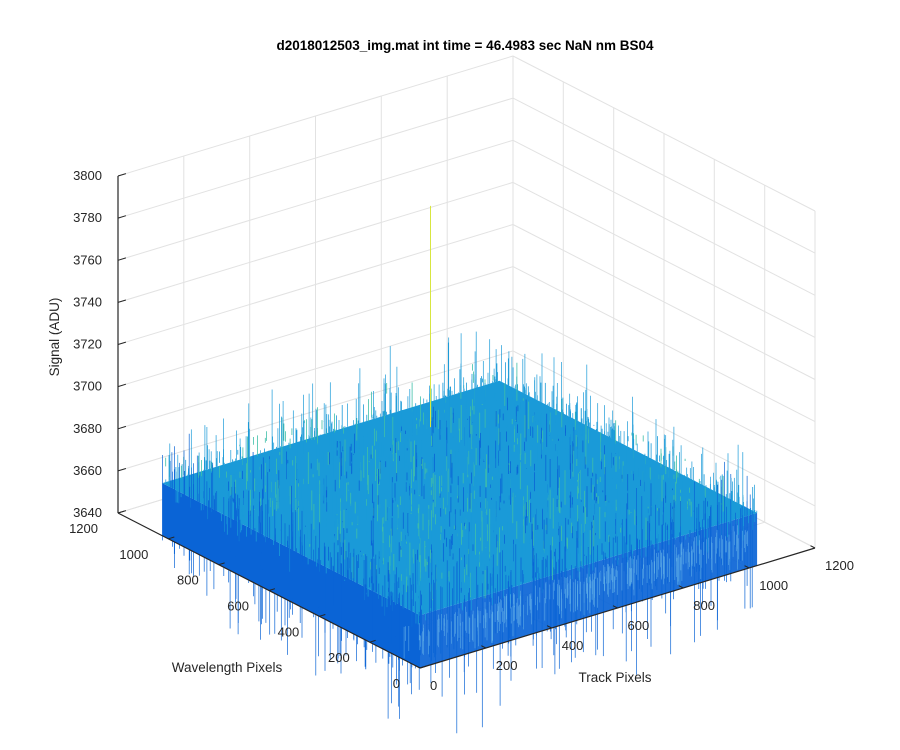 The width and height of the screenshot is (900, 750). What do you see at coordinates (87, 386) in the screenshot?
I see `z-tick-label: 3700` at bounding box center [87, 386].